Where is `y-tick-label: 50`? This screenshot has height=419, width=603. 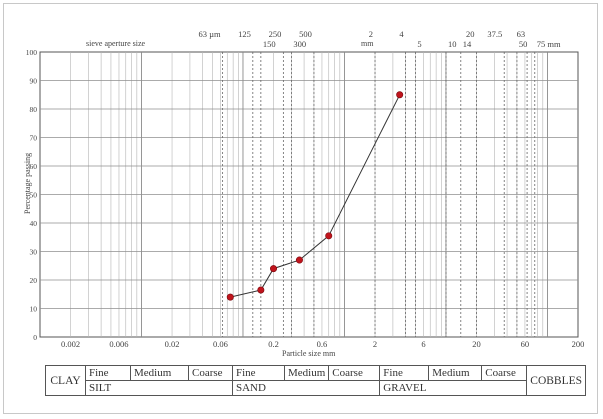
y-tick-label: 50 is located at coordinates (34, 195).